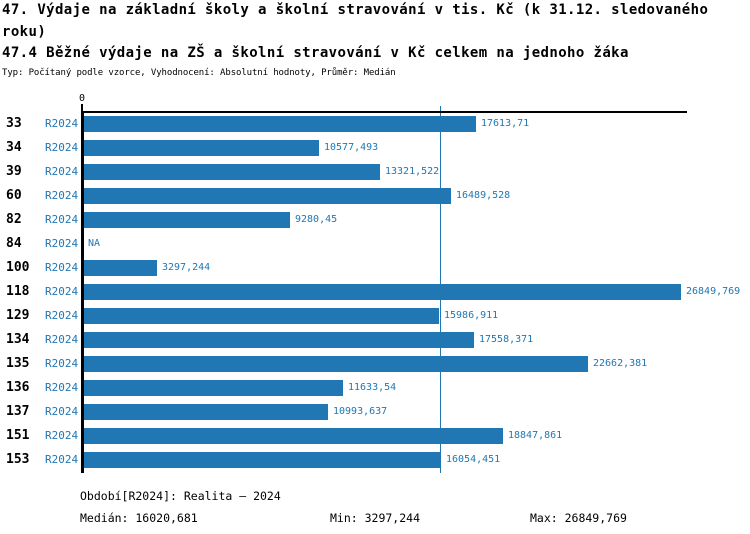 The height and width of the screenshot is (534, 750). I want to click on value-label: 15986,911, so click(471, 315).